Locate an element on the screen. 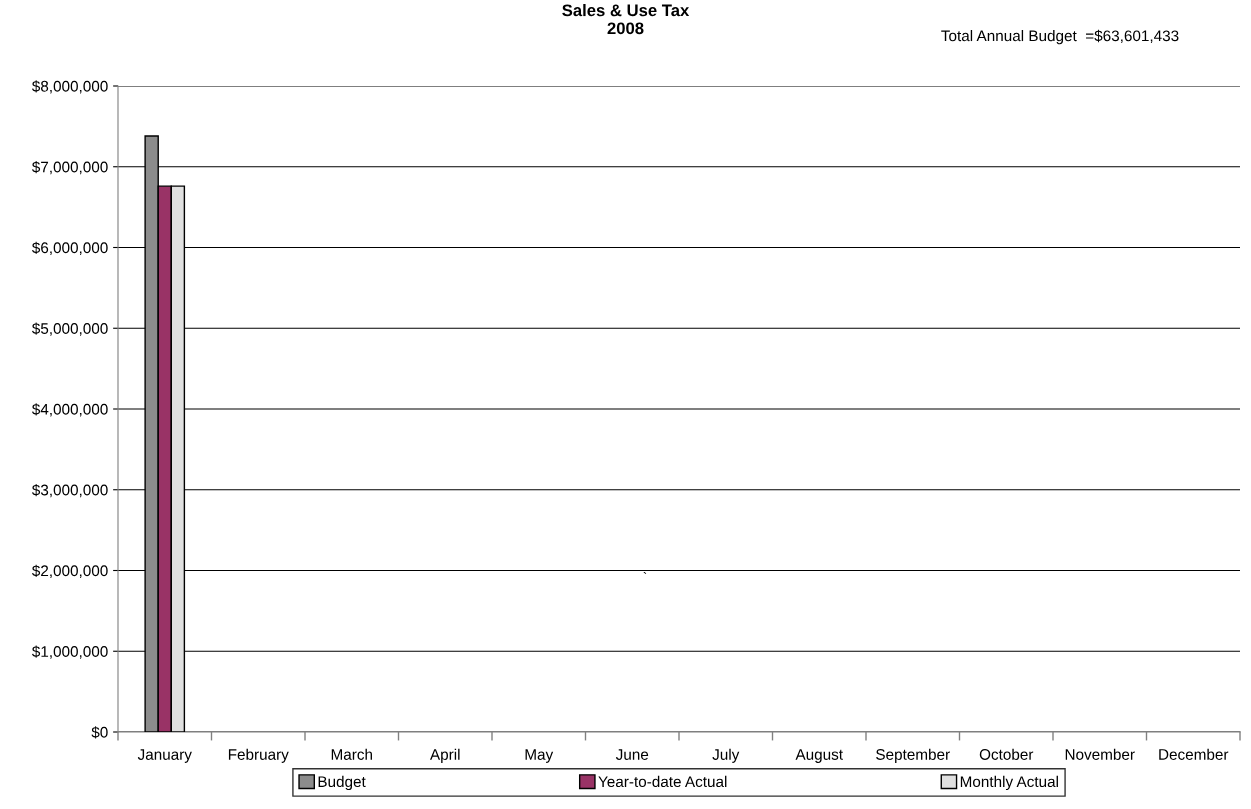 Image resolution: width=1251 pixels, height=809 pixels. legend-label: Year-to-date Actual is located at coordinates (662, 781).